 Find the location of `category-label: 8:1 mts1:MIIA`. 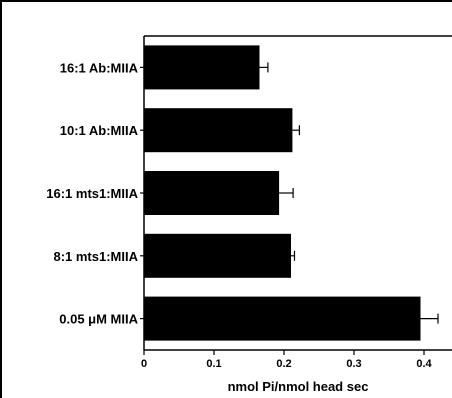

category-label: 8:1 mts1:MIIA is located at coordinates (95, 256).